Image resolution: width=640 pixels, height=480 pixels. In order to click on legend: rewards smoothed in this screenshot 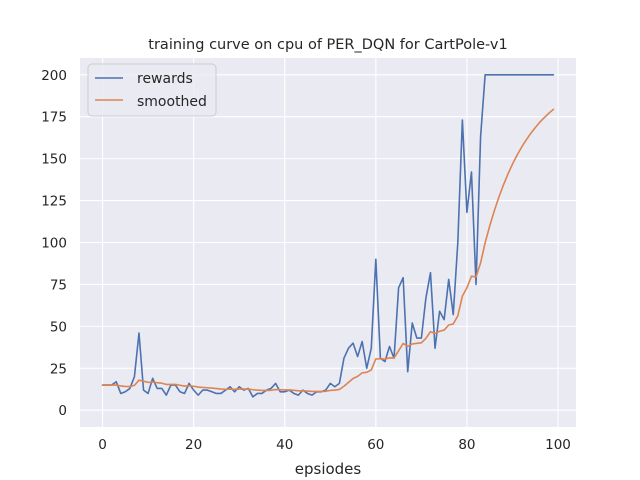, I will do `click(152, 90)`.